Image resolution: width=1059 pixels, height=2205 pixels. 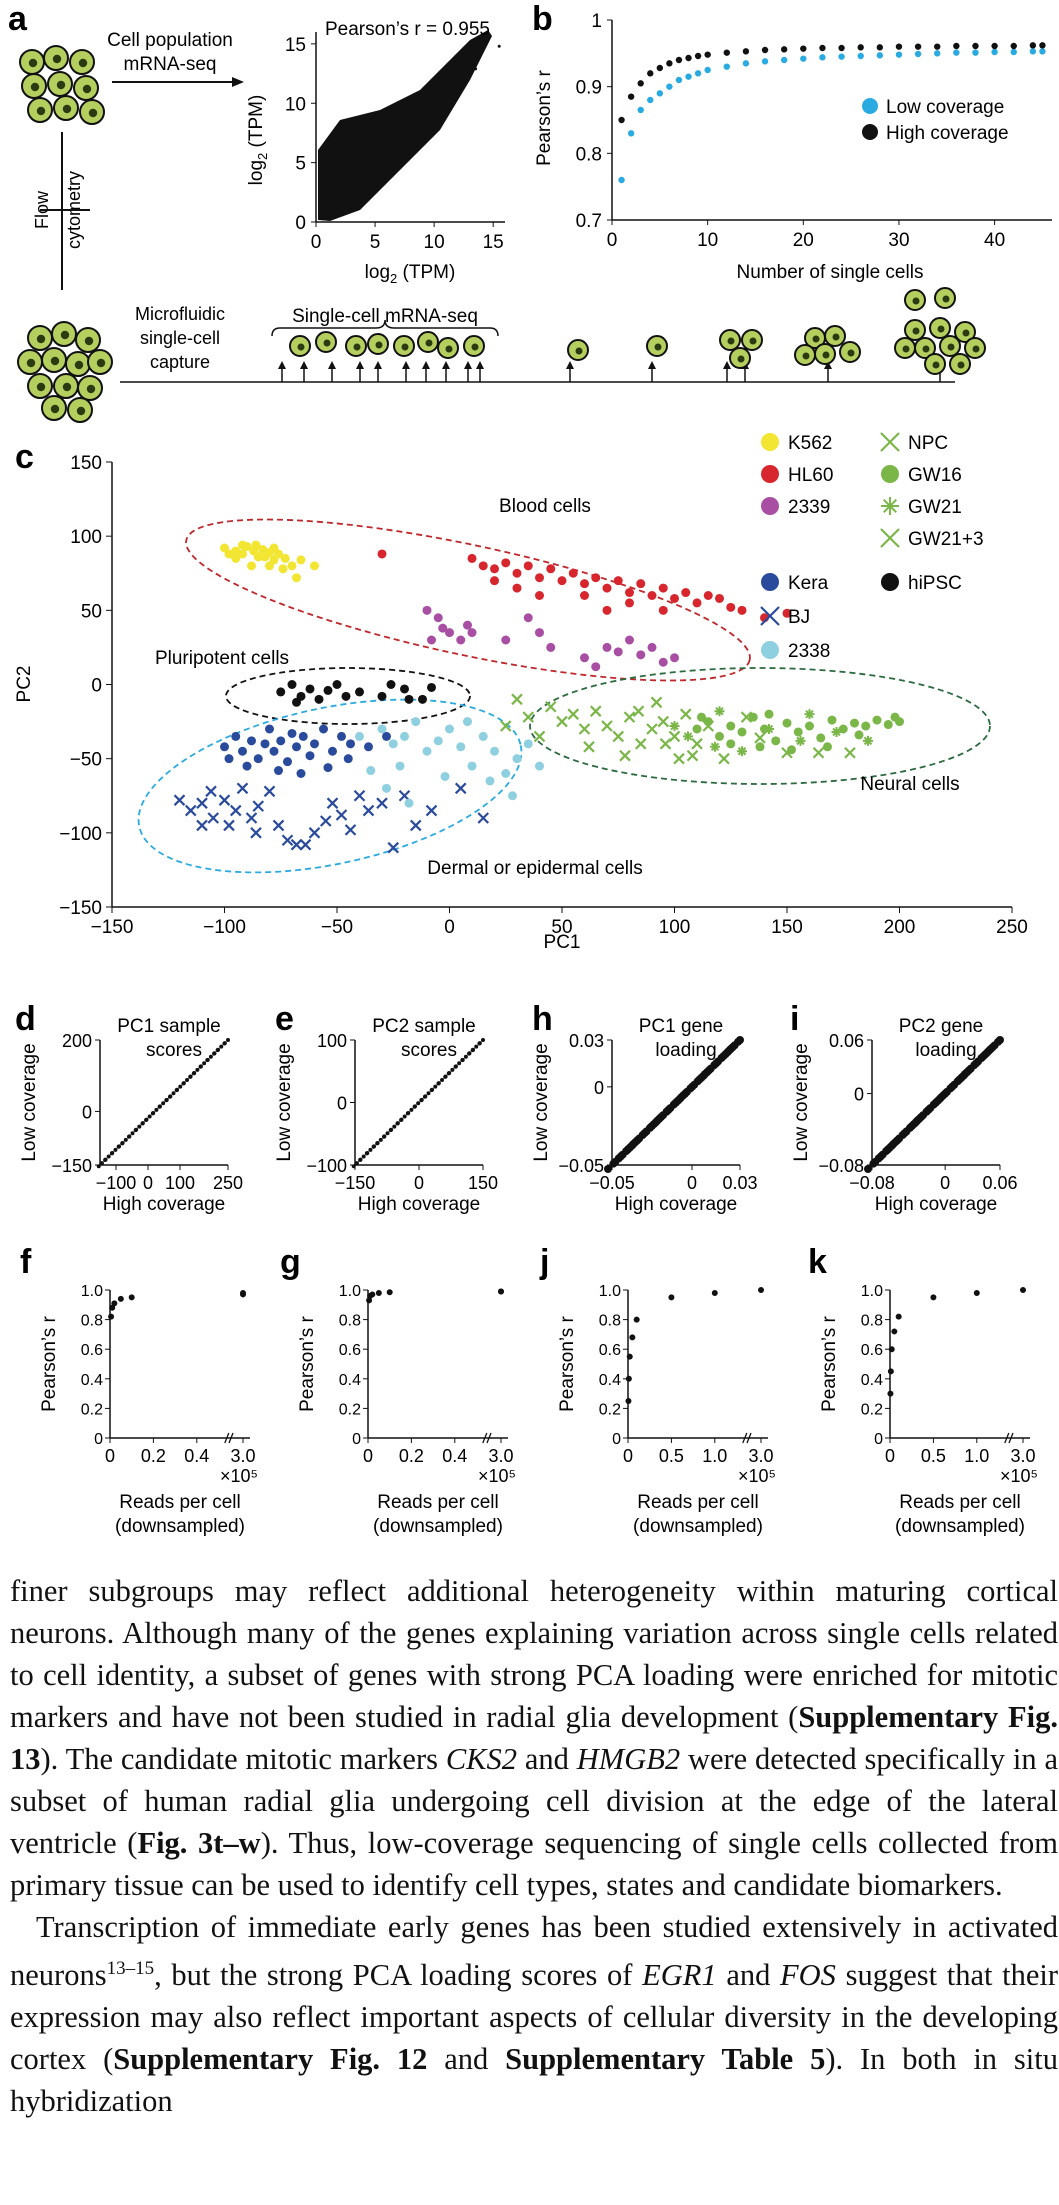 What do you see at coordinates (562, 942) in the screenshot?
I see `c-xlabel: PC1` at bounding box center [562, 942].